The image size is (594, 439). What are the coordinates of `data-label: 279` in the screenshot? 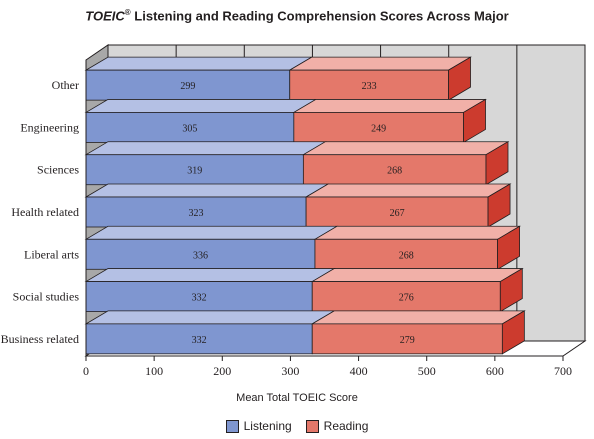 It's located at (407, 340).